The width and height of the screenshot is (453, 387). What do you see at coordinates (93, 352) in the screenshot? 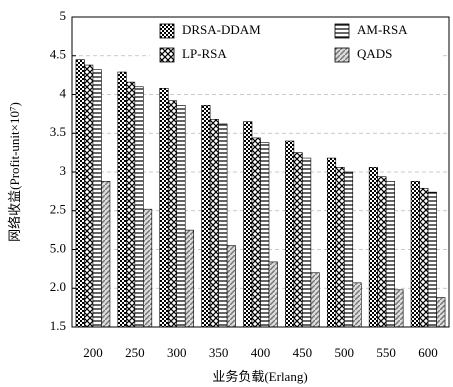
I see `x-tick-label: 200` at bounding box center [93, 352].